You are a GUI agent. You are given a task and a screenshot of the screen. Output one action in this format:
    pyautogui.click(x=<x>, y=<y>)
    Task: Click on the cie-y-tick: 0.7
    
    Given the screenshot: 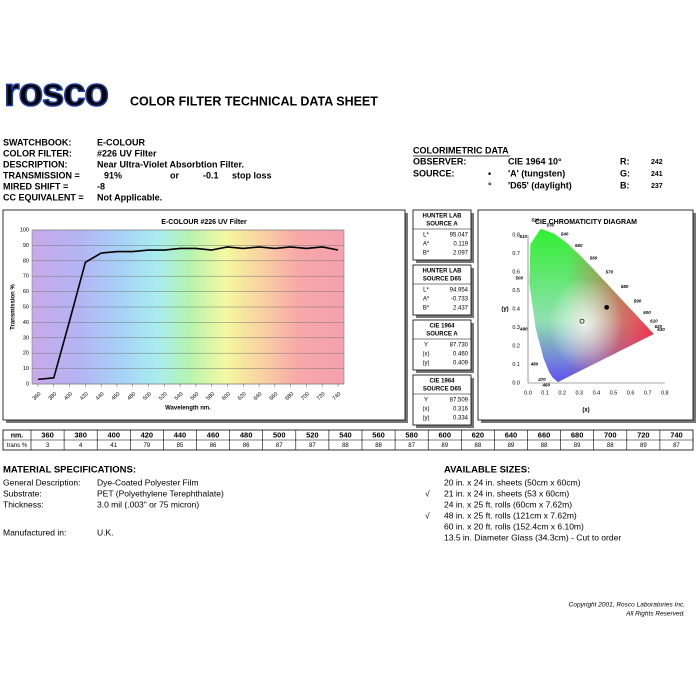 What is the action you would take?
    pyautogui.click(x=516, y=254)
    